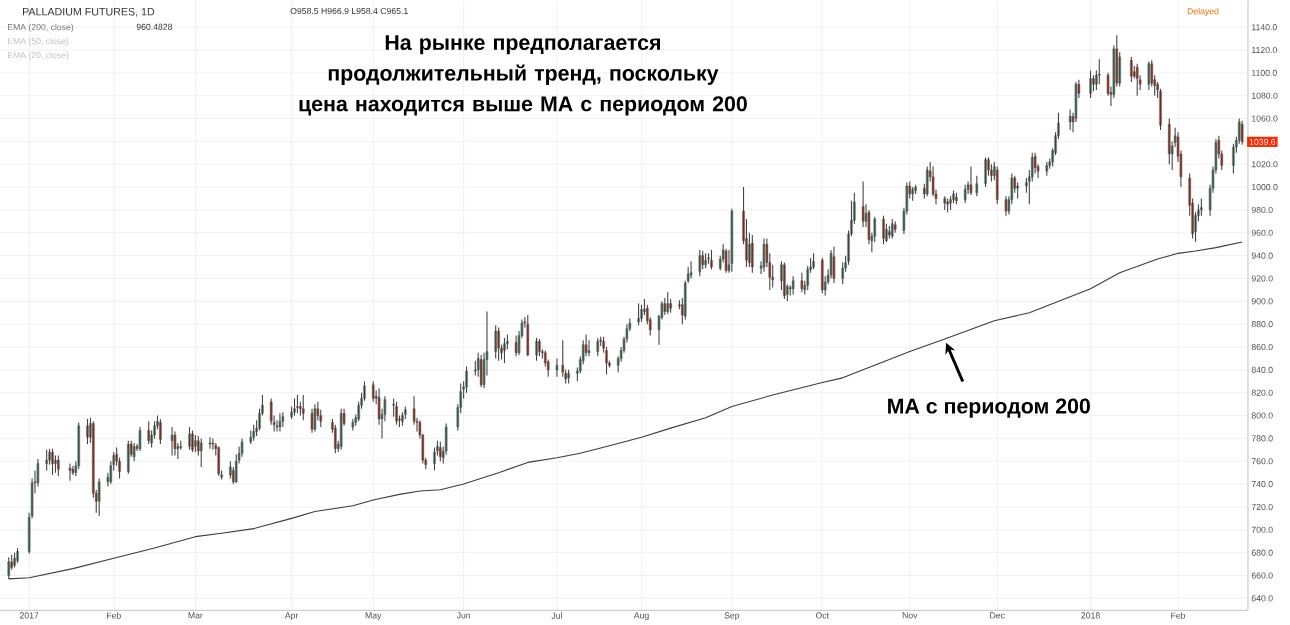 This screenshot has height=625, width=1290. What do you see at coordinates (29, 615) in the screenshot?
I see `x-tick-label: 2017` at bounding box center [29, 615].